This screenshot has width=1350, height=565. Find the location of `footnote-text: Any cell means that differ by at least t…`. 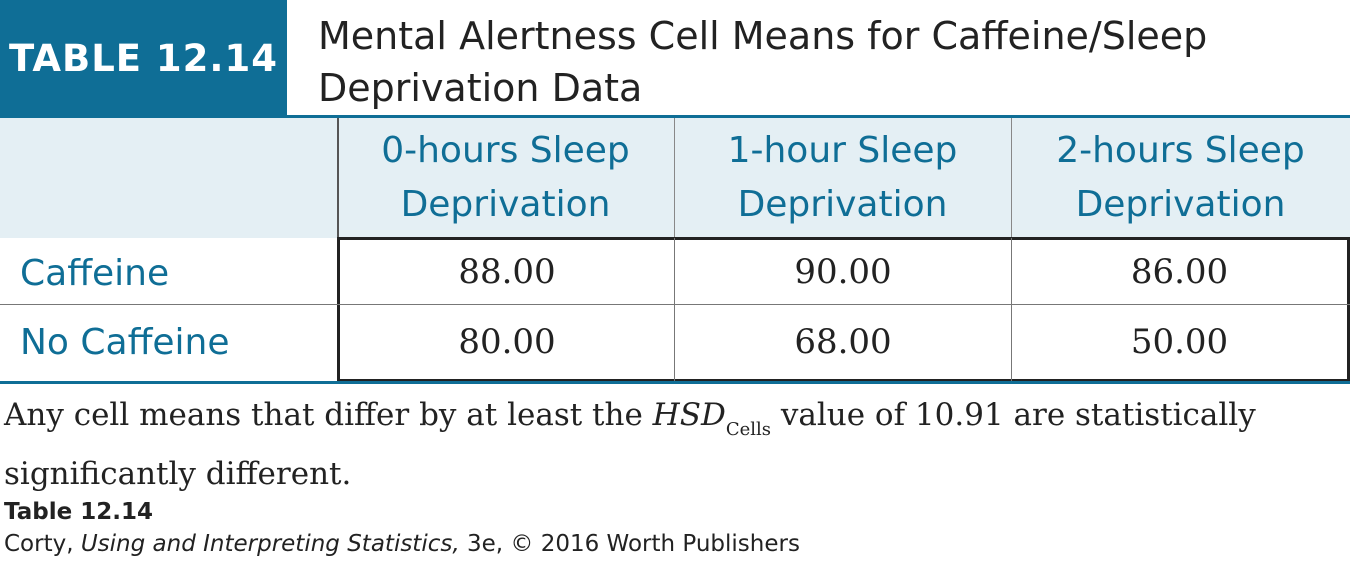

footnote-text: Any cell means that differ by at least t… is located at coordinates (328, 415).